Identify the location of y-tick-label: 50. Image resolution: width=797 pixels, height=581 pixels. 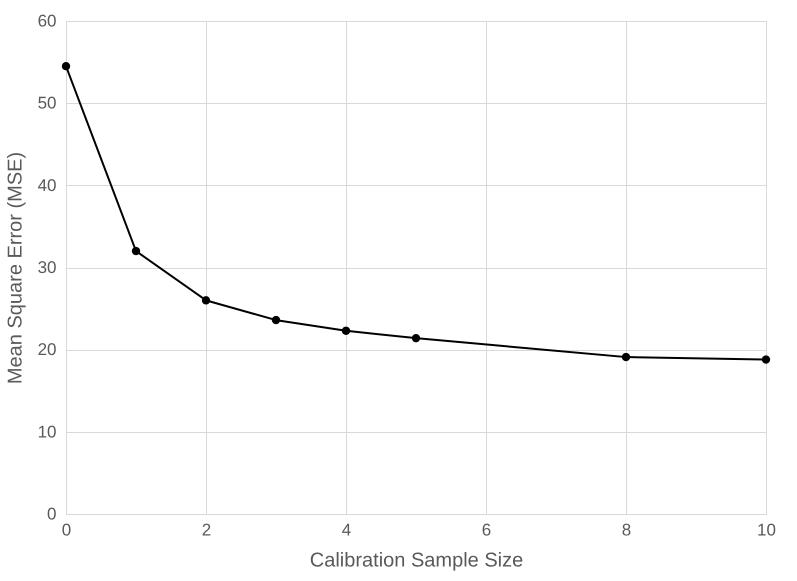
(47, 103).